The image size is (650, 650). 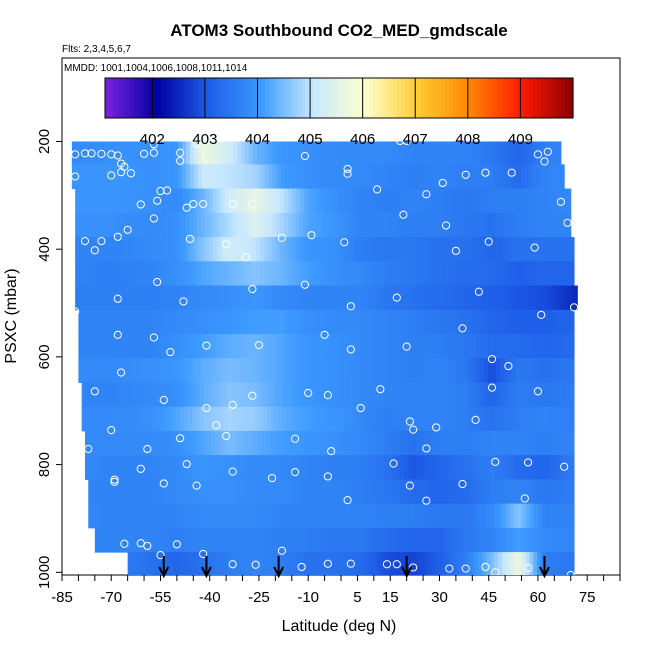 What do you see at coordinates (520, 139) in the screenshot?
I see `colorbar-tick-label: 409` at bounding box center [520, 139].